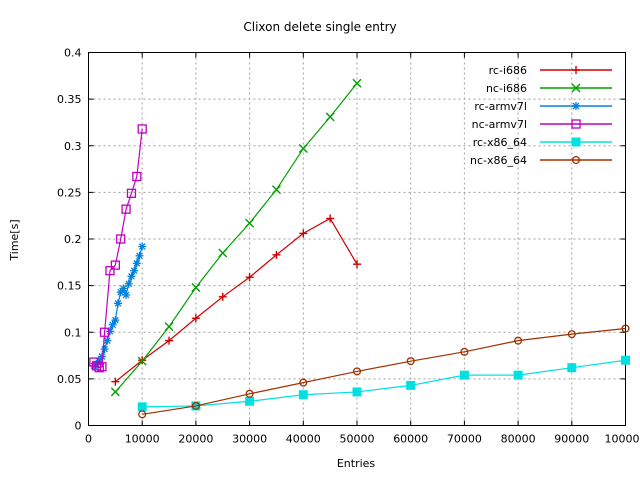 The height and width of the screenshot is (480, 640). What do you see at coordinates (88, 439) in the screenshot?
I see `x-tick-label: 0` at bounding box center [88, 439].